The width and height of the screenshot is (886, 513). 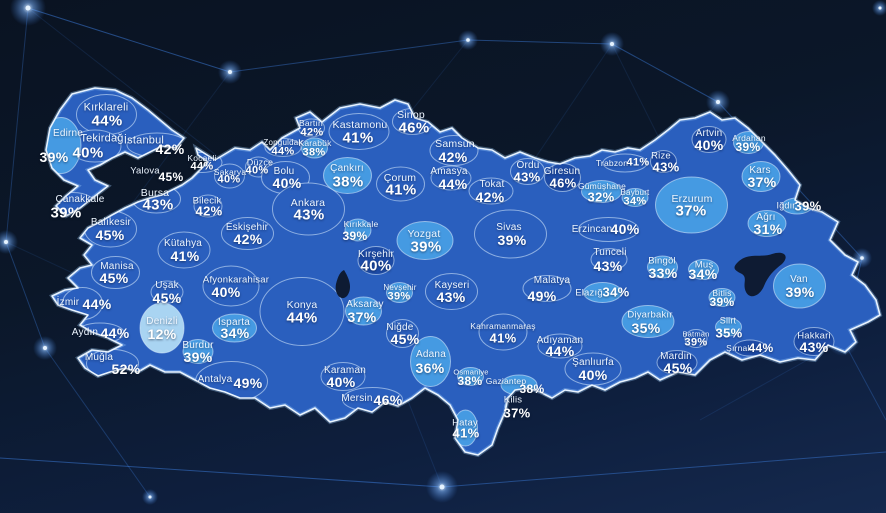 I want to click on province-shape-erzincan, so click(x=608, y=229).